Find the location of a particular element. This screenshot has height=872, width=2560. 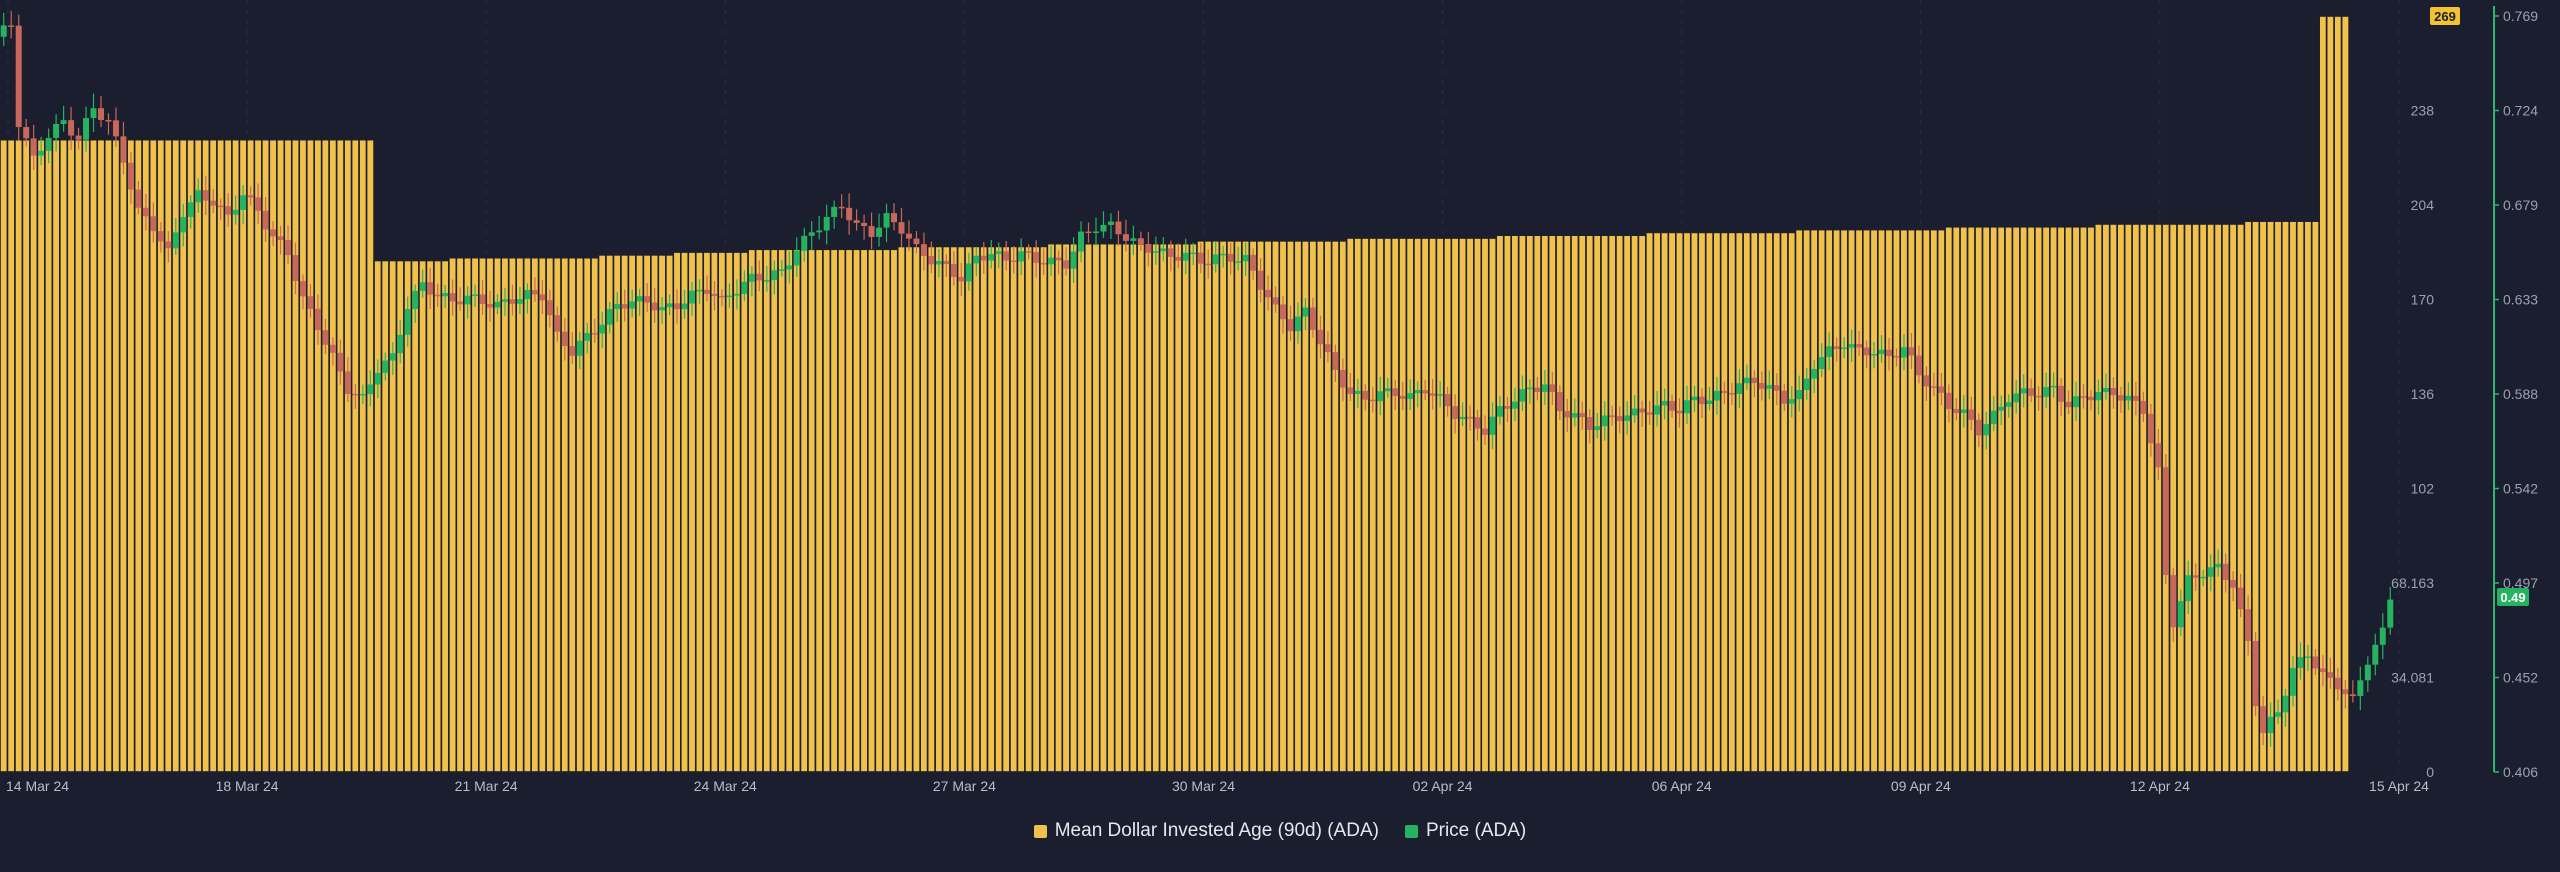

left-axis-tick-label: 102 is located at coordinates (2423, 489).